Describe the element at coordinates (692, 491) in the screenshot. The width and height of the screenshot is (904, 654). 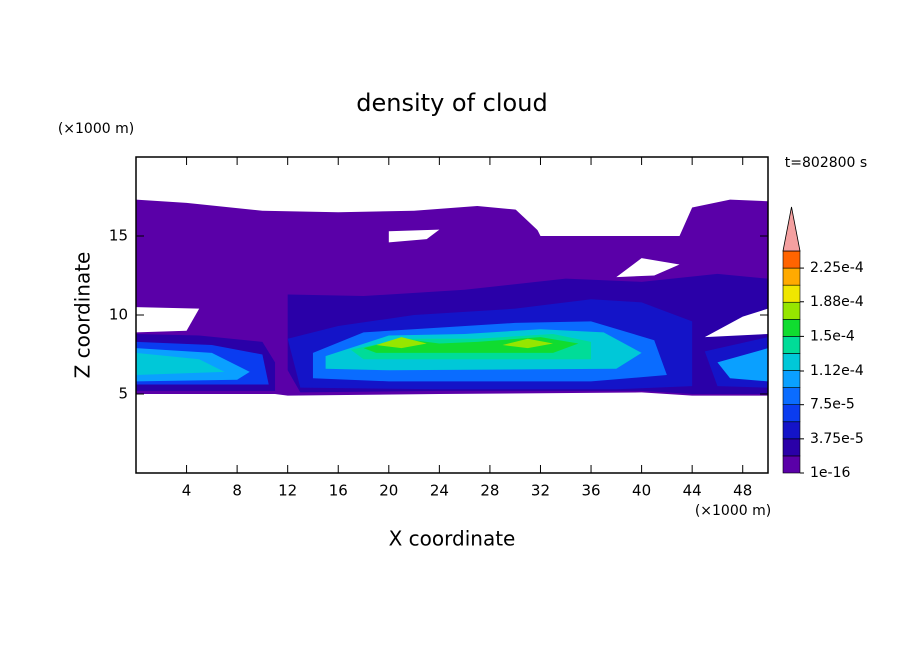
I see `x-tick-label: 44` at that location.